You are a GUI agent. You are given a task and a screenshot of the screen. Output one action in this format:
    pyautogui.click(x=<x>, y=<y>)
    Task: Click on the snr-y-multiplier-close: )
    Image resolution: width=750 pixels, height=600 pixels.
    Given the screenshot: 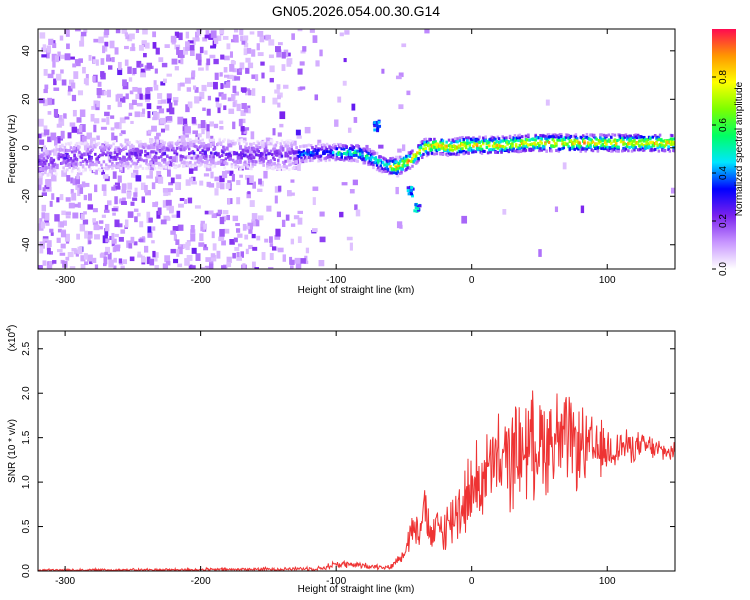 What is the action you would take?
    pyautogui.click(x=12, y=326)
    